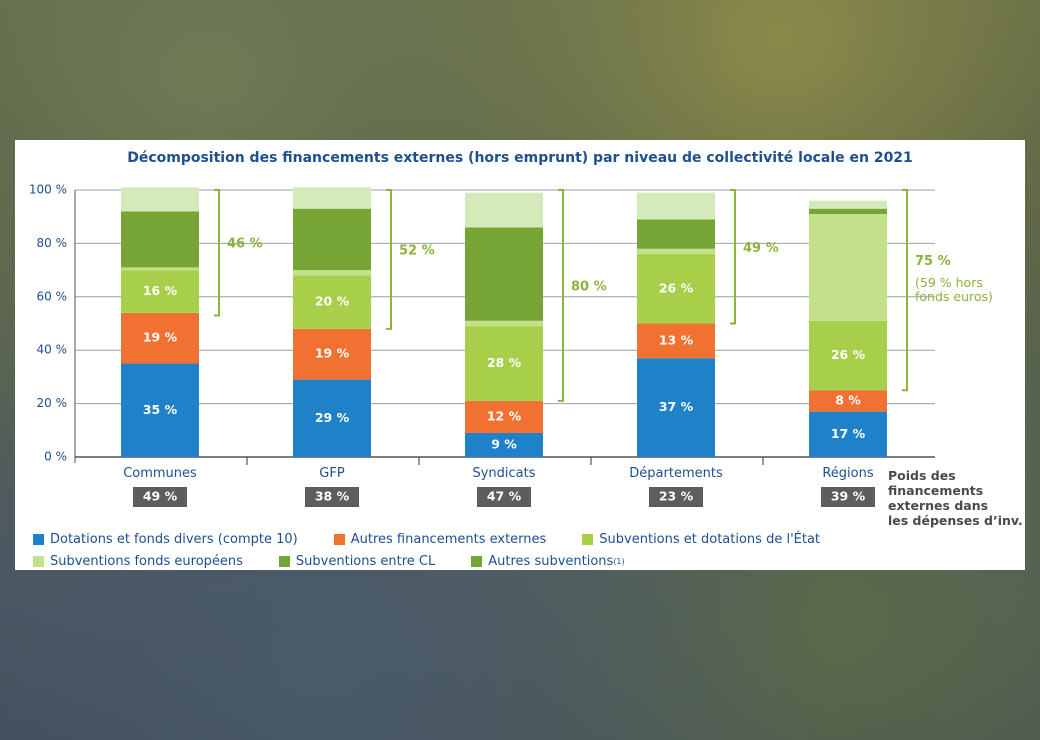 Image resolution: width=1040 pixels, height=740 pixels. I want to click on x-category-label: GFP, so click(332, 473).